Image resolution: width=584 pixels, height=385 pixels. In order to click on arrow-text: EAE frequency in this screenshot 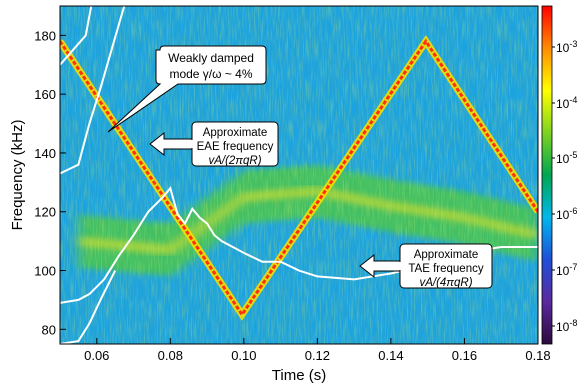, I will do `click(235, 147)`.